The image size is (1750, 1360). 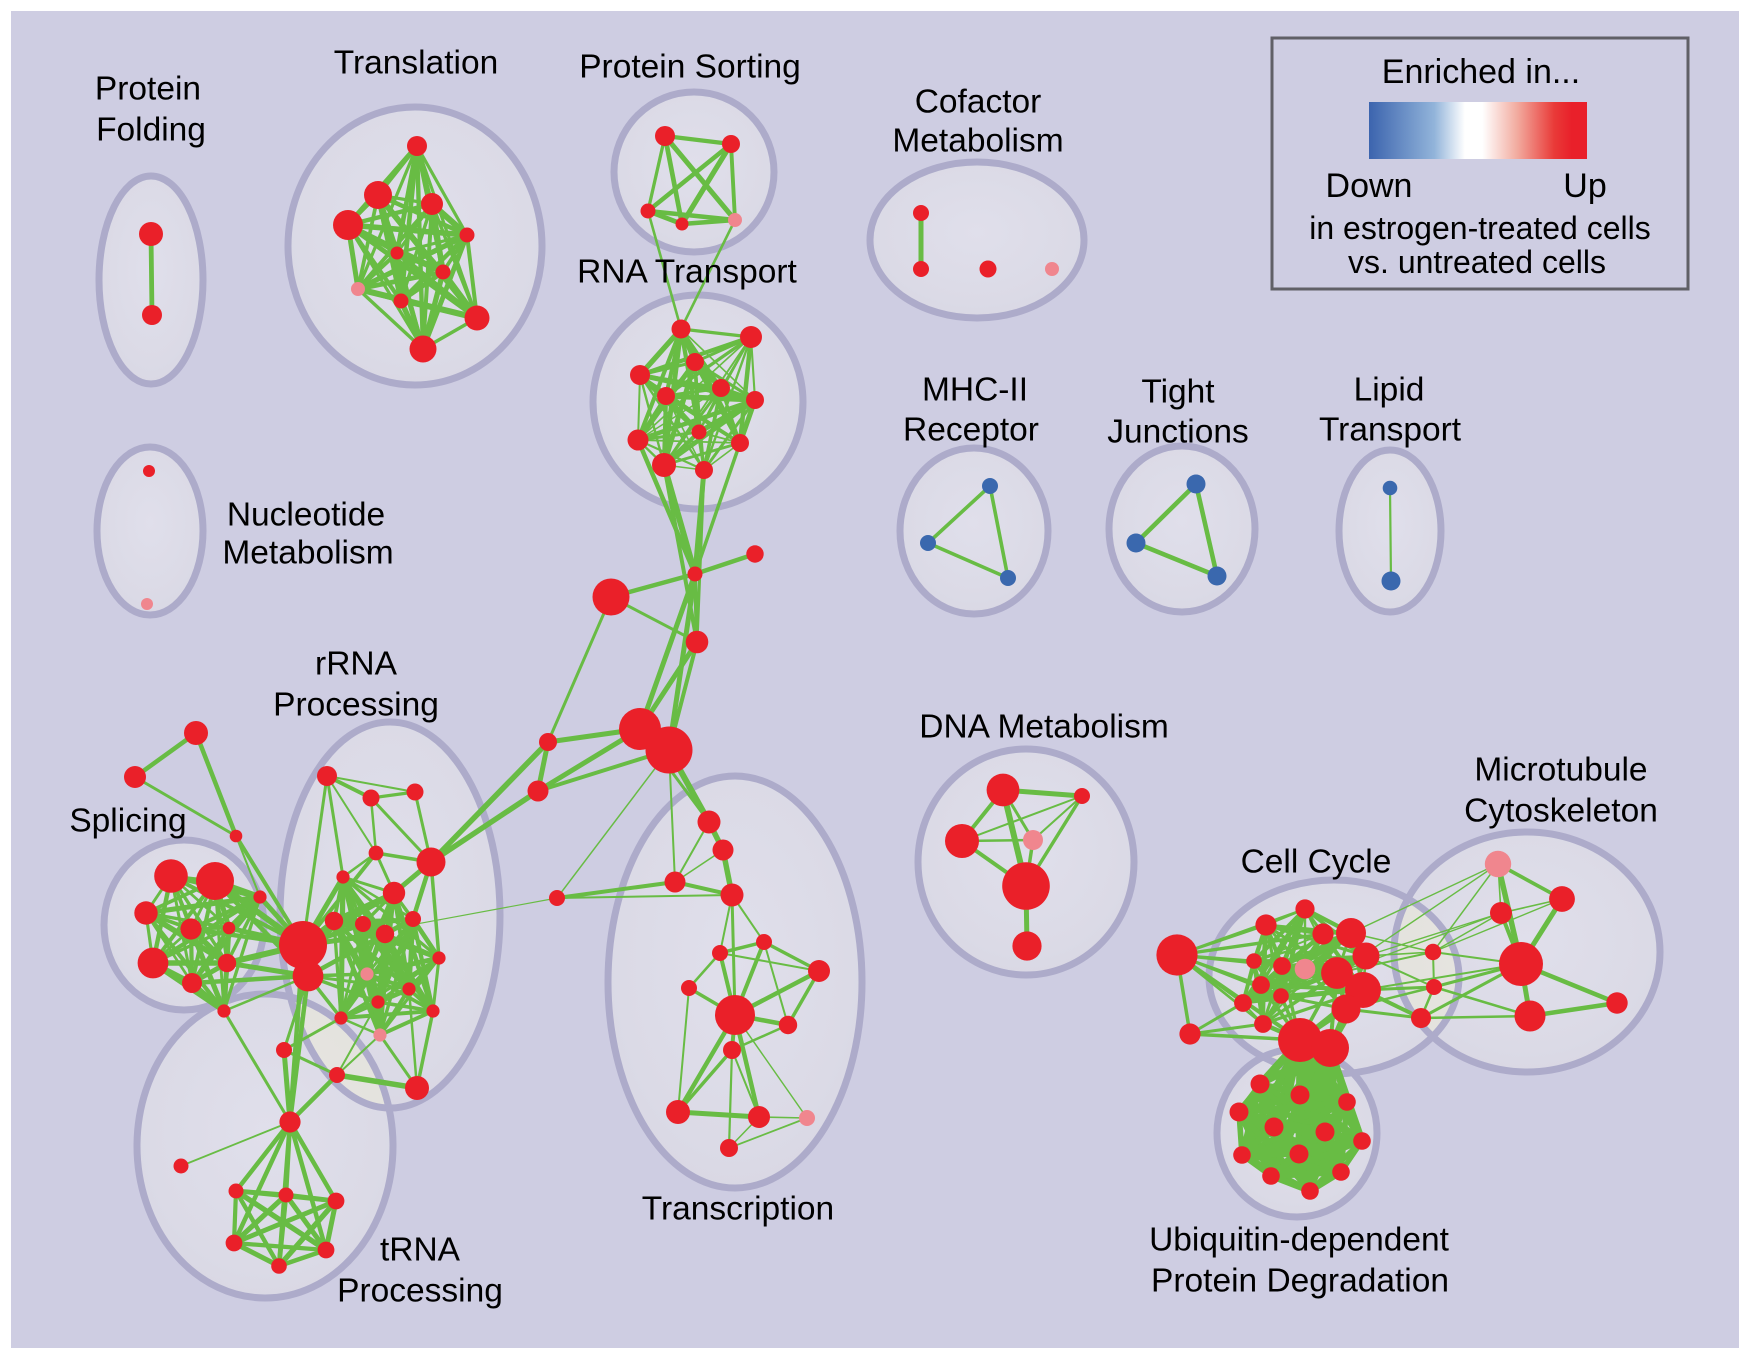 I want to click on svg-text: Down, so click(x=1369, y=186).